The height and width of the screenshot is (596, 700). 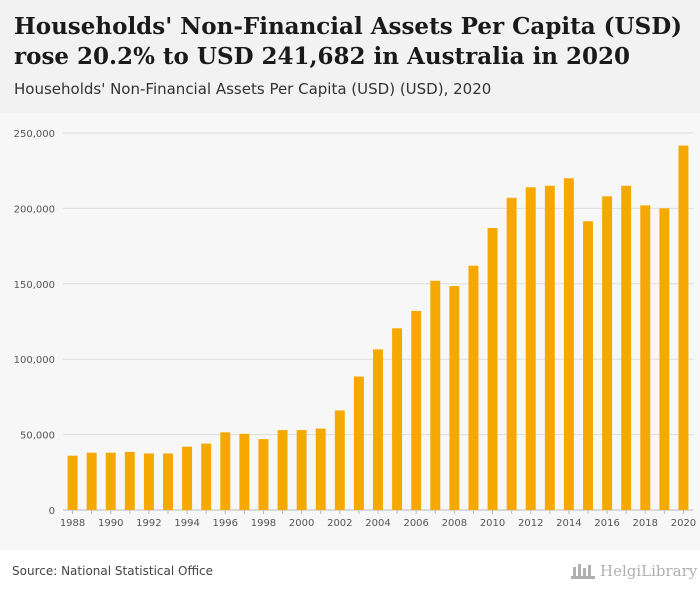 What do you see at coordinates (110, 523) in the screenshot?
I see `x-tick-label: 1990` at bounding box center [110, 523].